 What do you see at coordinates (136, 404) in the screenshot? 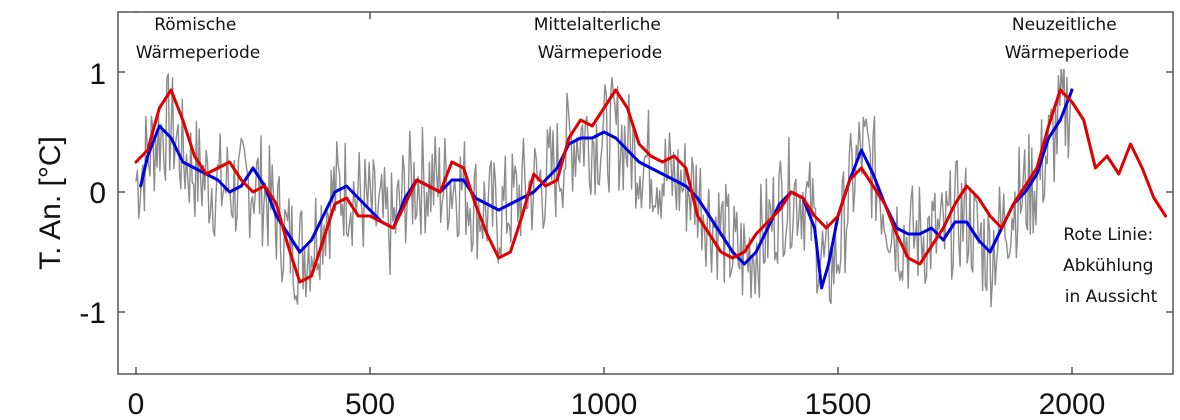
I see `x-tick-label: 0` at bounding box center [136, 404].